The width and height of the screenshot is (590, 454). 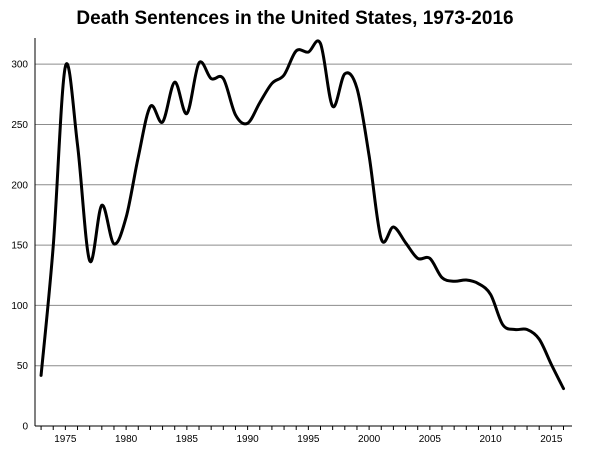 What do you see at coordinates (187, 439) in the screenshot?
I see `x-tick-label: 1985` at bounding box center [187, 439].